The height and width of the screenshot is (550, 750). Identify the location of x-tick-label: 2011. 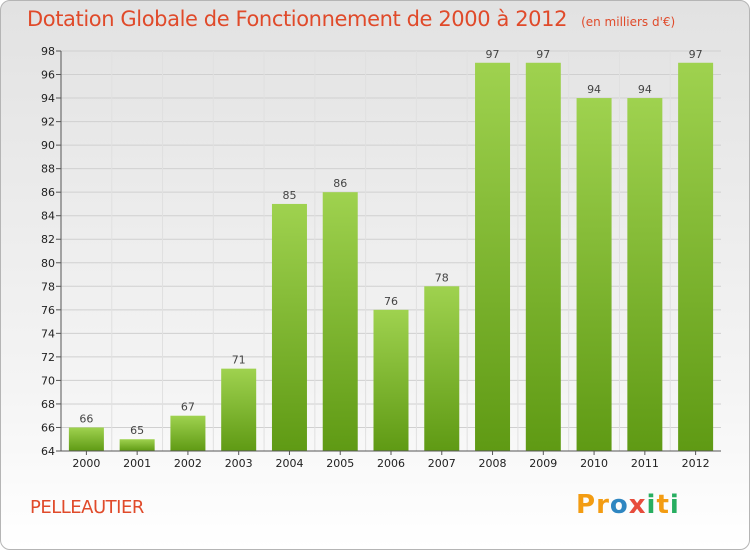
(645, 463).